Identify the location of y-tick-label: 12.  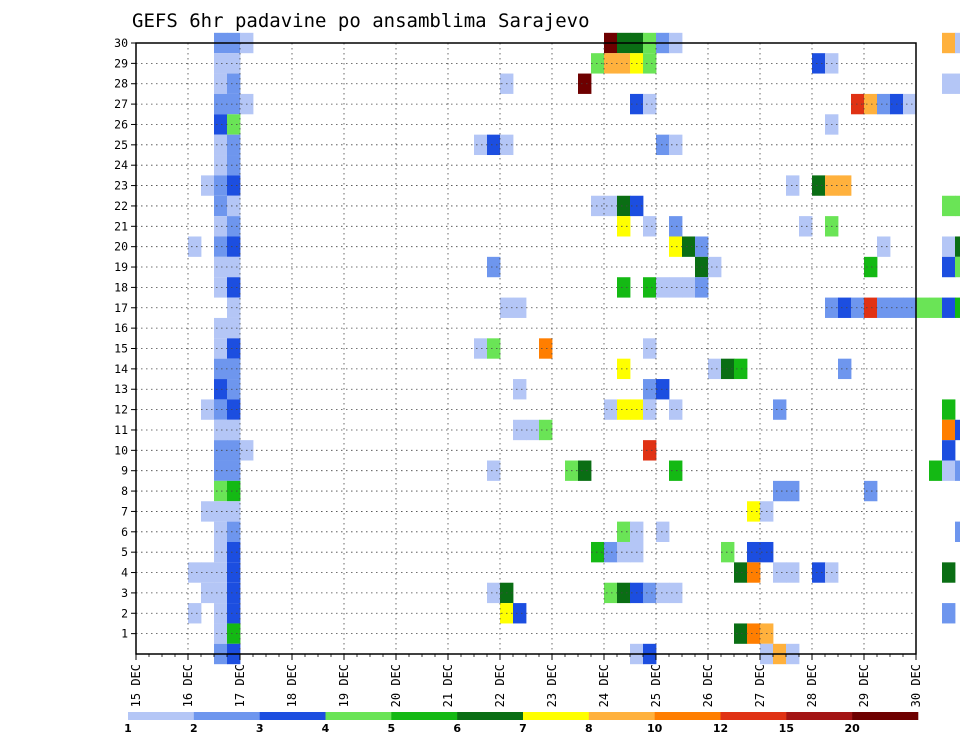
(121, 410).